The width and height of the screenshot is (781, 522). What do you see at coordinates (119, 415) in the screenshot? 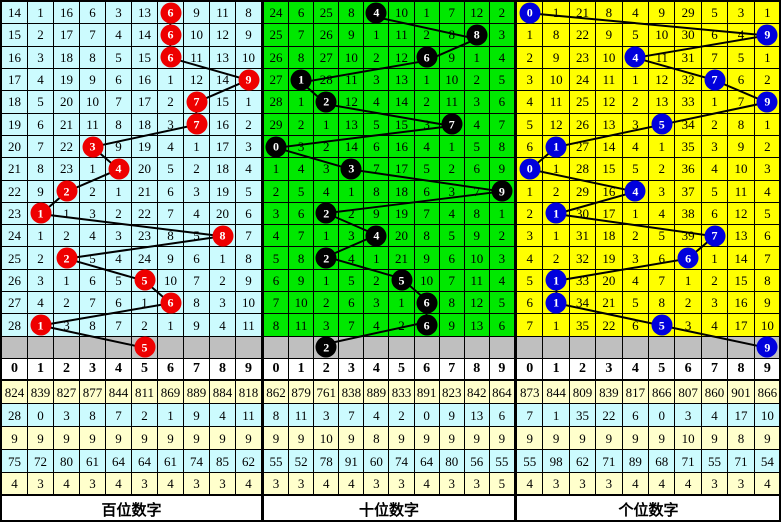
I see `stats-cell: 7` at bounding box center [119, 415].